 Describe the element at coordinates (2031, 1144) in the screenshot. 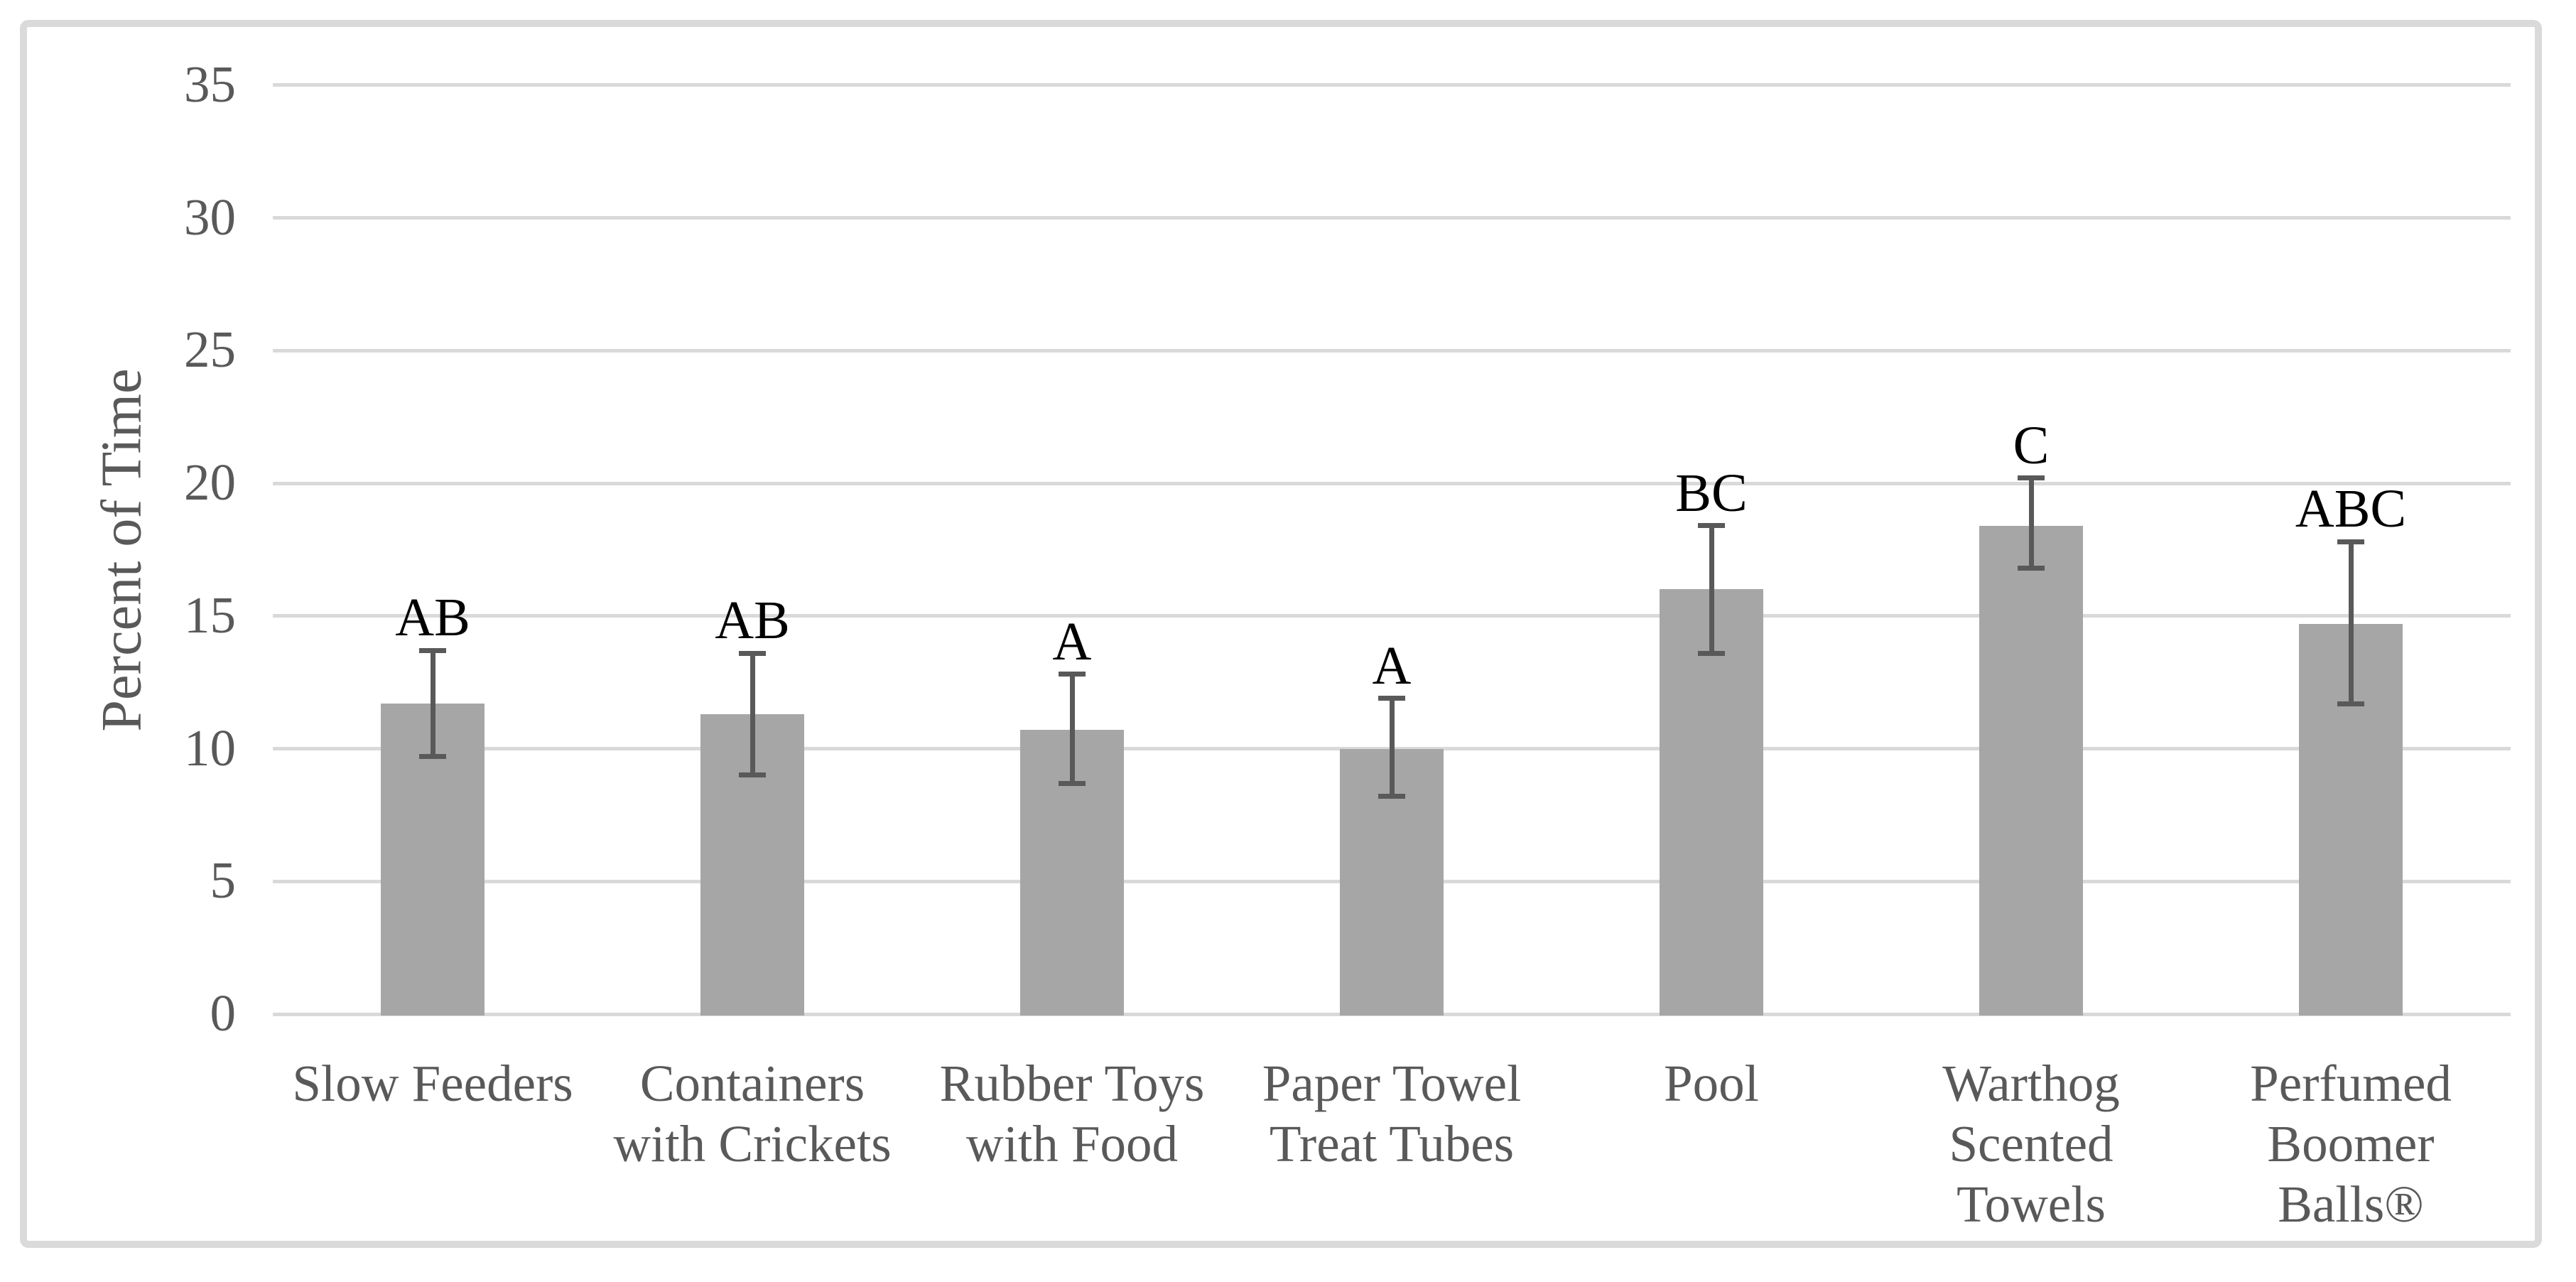

I see `category-label: Warthog Scented Towels` at that location.